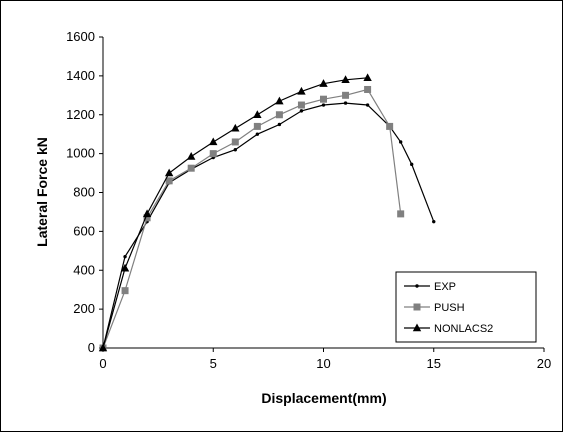  I want to click on x-tick-label: 5, so click(213, 363).